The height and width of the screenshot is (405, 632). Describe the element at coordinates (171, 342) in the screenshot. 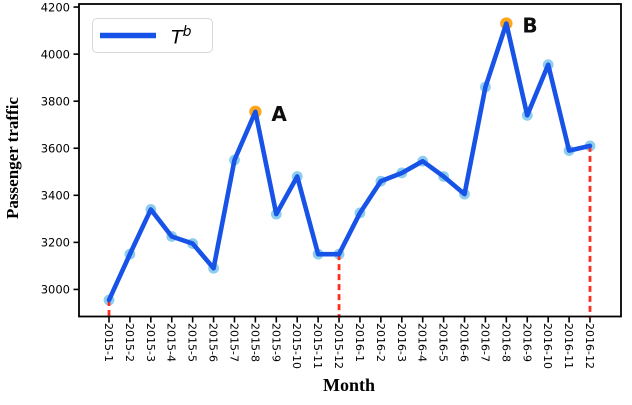

I see `x-tick-label-2015-4: 2015-4` at that location.